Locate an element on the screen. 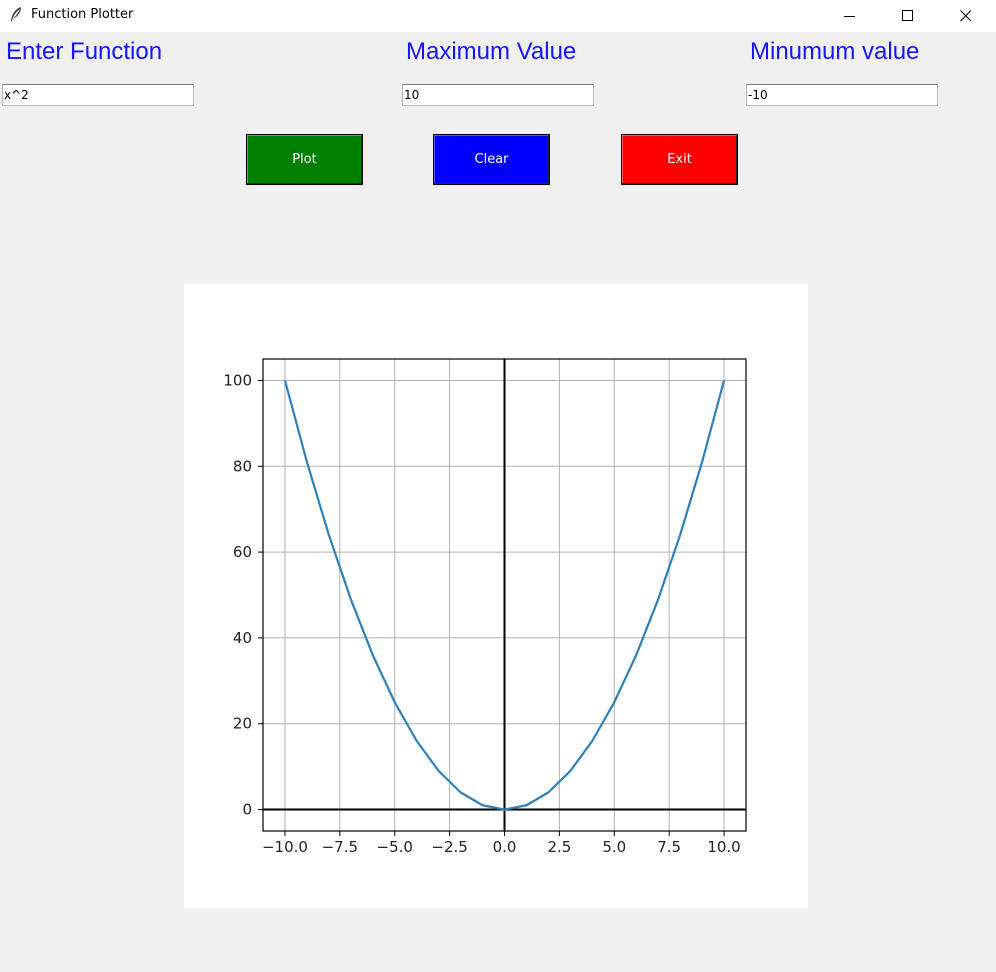  min-value-input is located at coordinates (842, 95).